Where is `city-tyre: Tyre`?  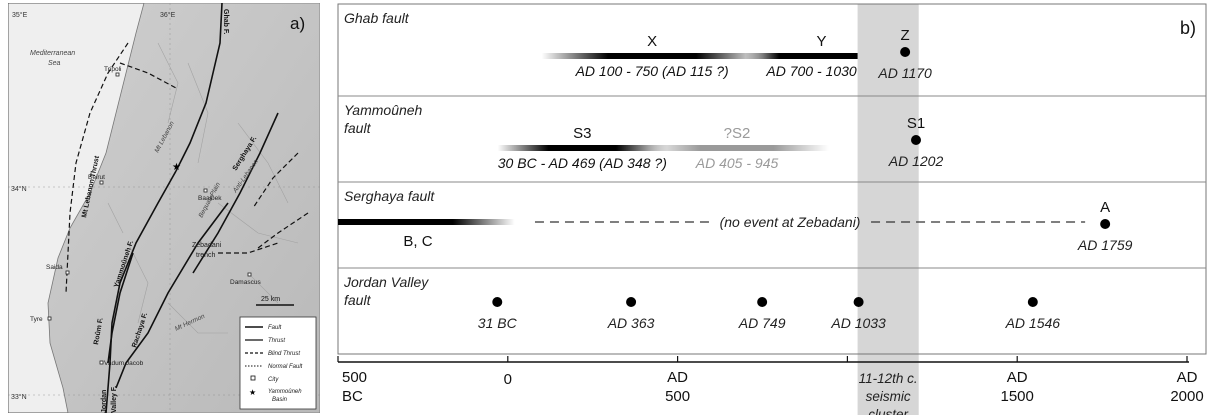 city-tyre: Tyre is located at coordinates (36, 319).